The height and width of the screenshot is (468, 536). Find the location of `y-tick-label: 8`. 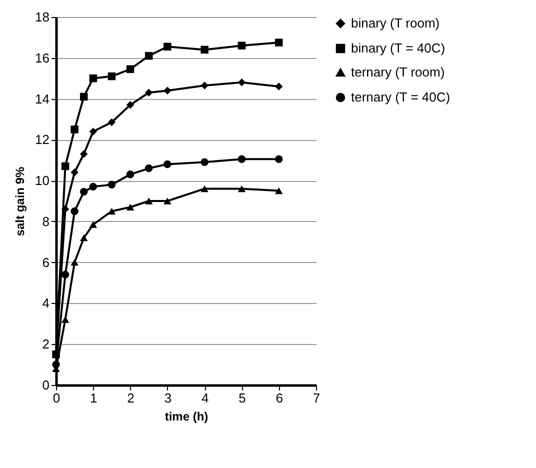

y-tick-label: 8 is located at coordinates (46, 221).